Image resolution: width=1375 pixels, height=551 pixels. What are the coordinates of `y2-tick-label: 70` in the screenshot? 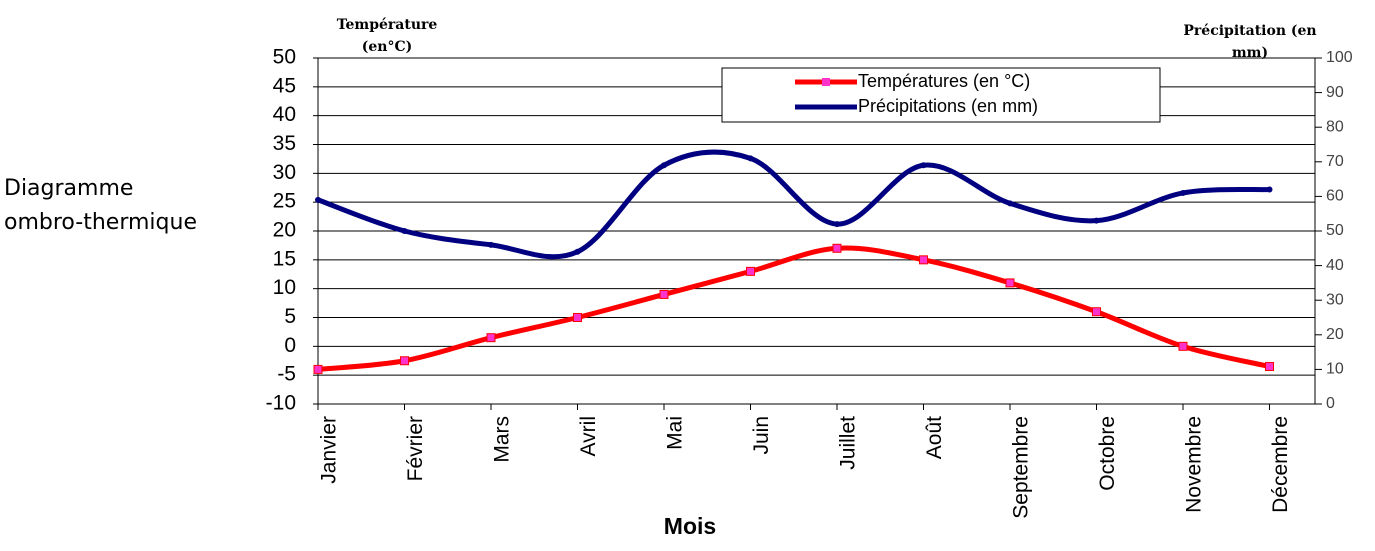 It's located at (1335, 161).